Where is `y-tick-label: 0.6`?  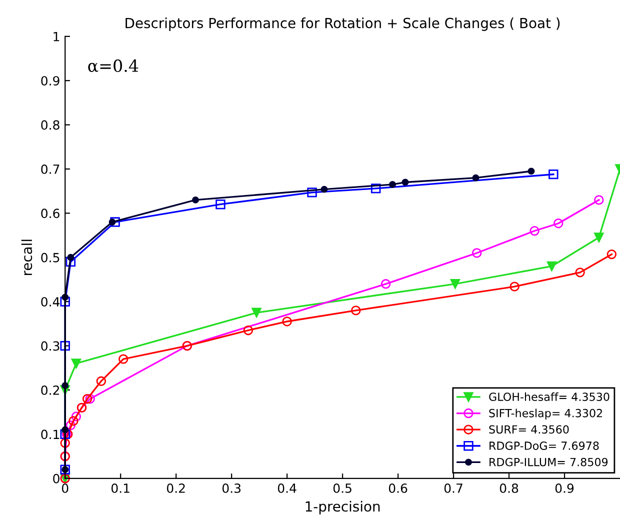
y-tick-label: 0.6 is located at coordinates (50, 213).